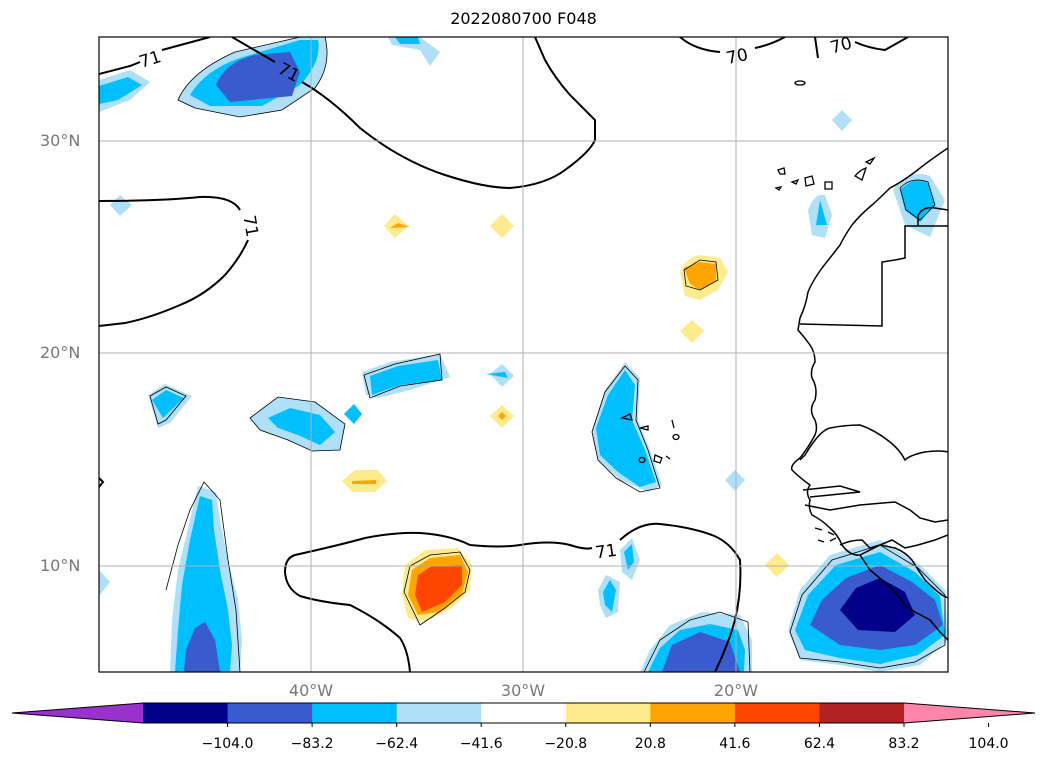  I want to click on colorbar-tick-label: 20.8, so click(650, 744).